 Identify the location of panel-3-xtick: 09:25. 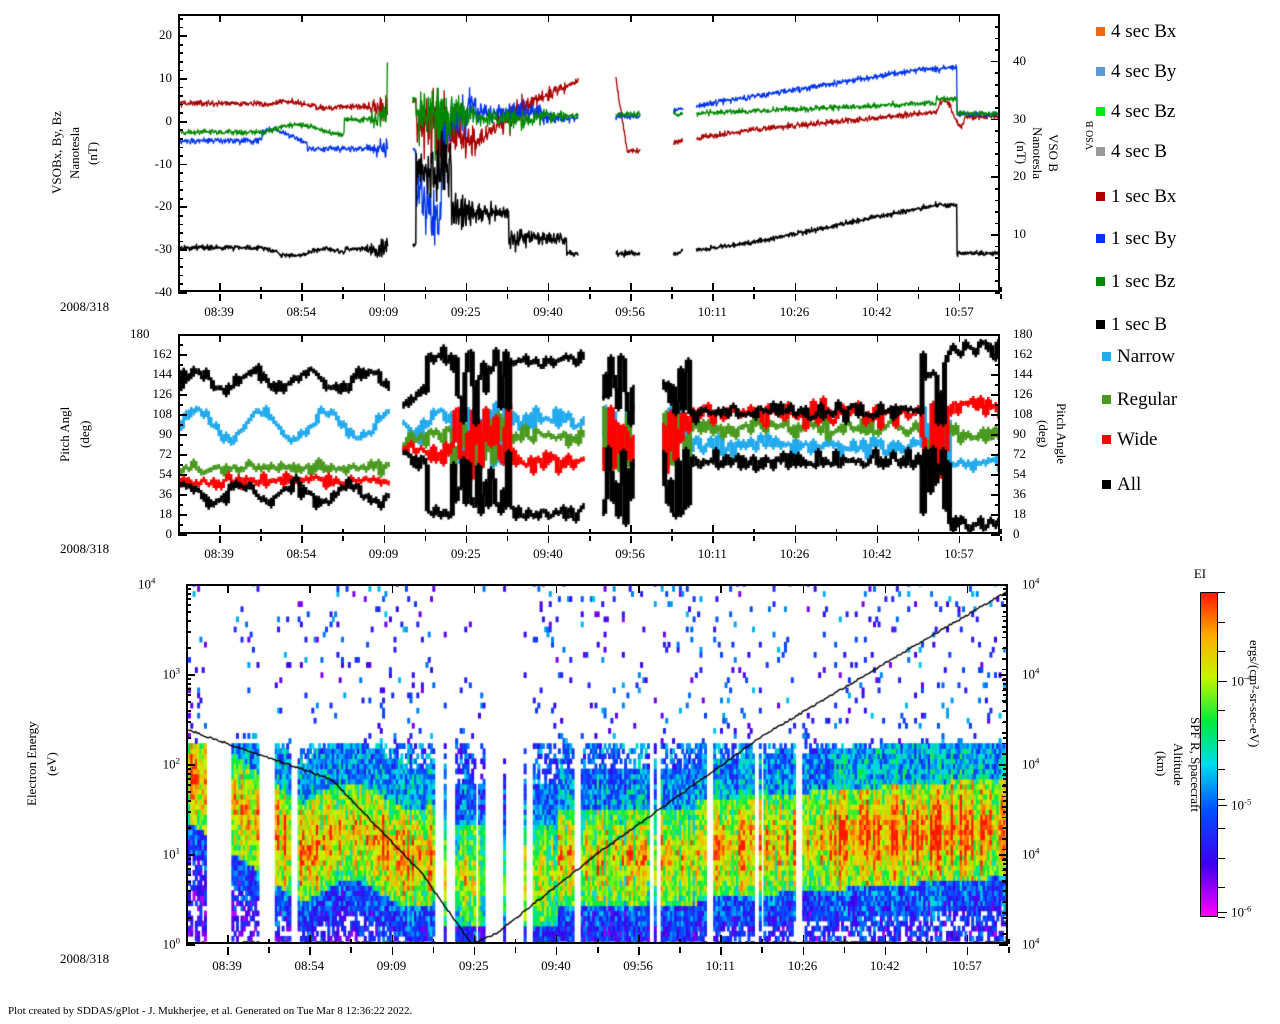
(473, 965).